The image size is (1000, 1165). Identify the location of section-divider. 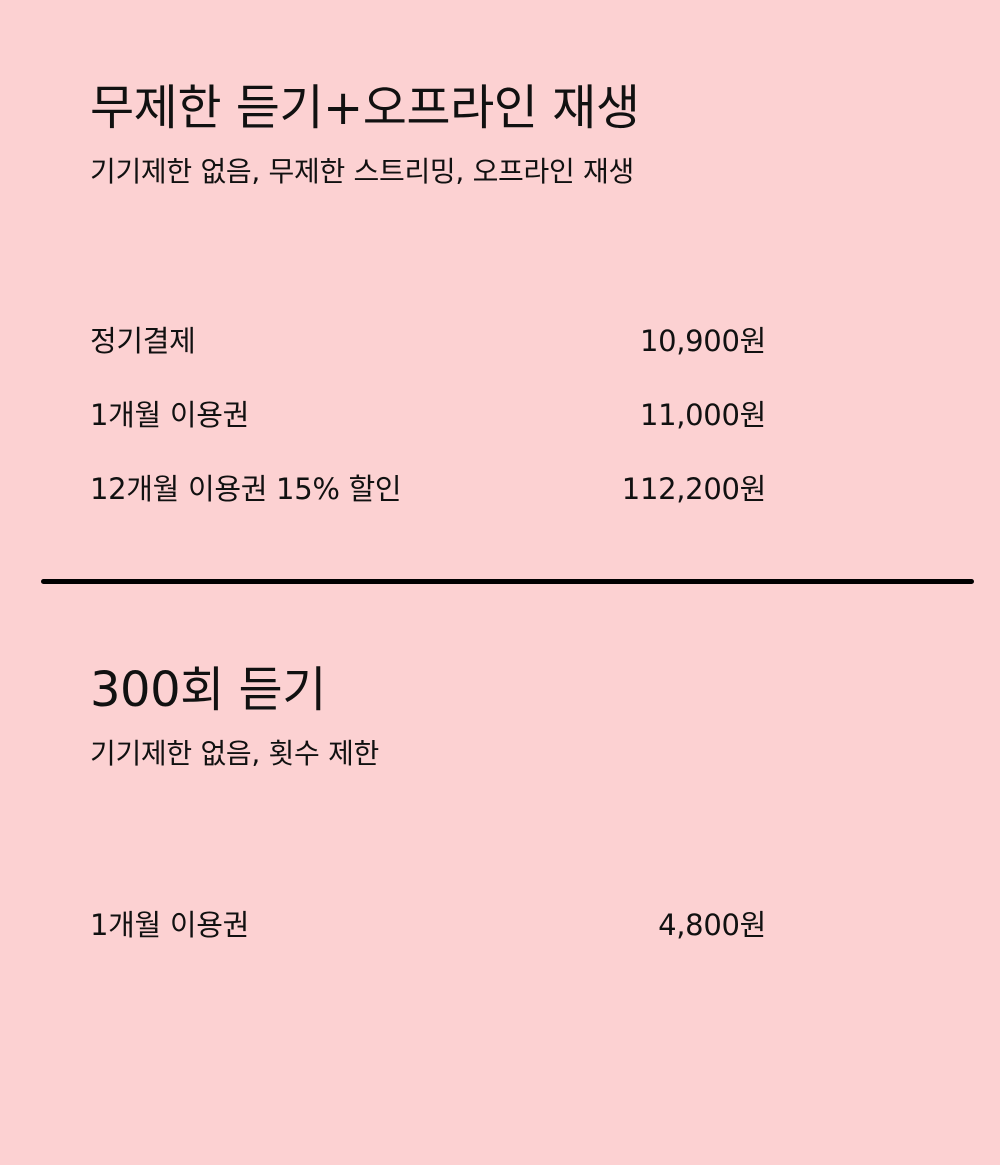
(507, 581).